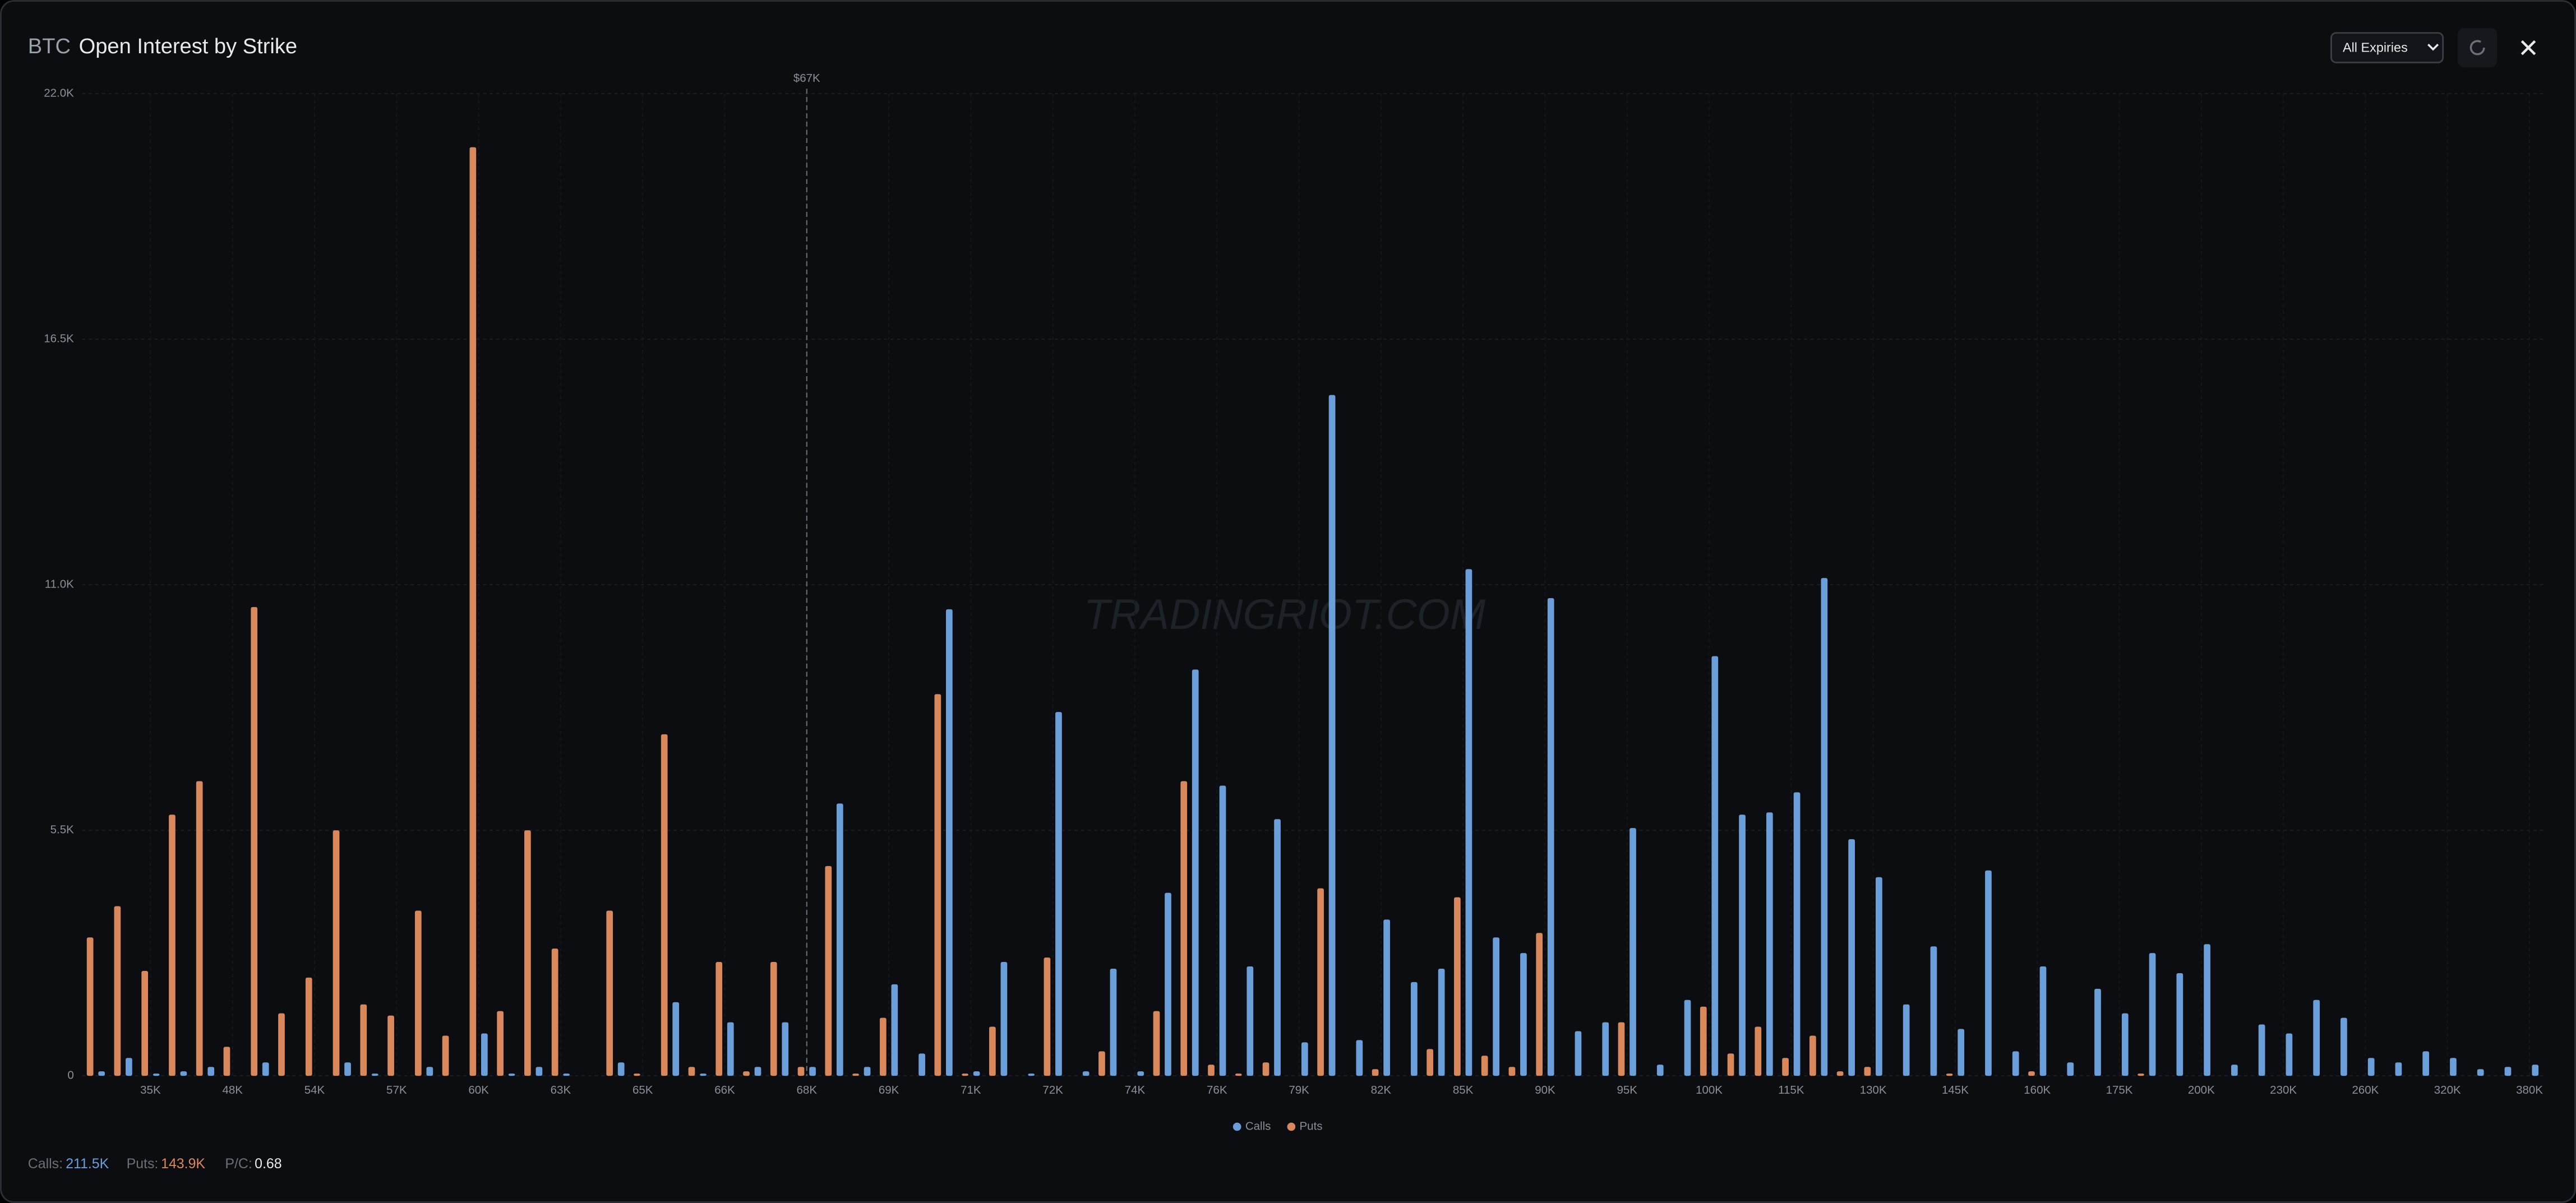 Image resolution: width=2576 pixels, height=1203 pixels. Describe the element at coordinates (2201, 1090) in the screenshot. I see `x-tick-label: 200K` at that location.